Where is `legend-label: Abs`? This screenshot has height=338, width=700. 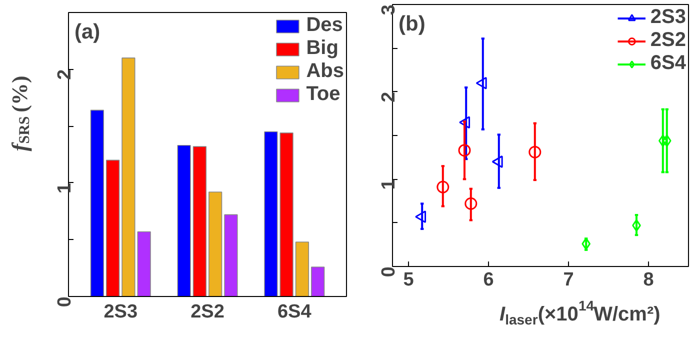
legend-label: Abs is located at coordinates (325, 71).